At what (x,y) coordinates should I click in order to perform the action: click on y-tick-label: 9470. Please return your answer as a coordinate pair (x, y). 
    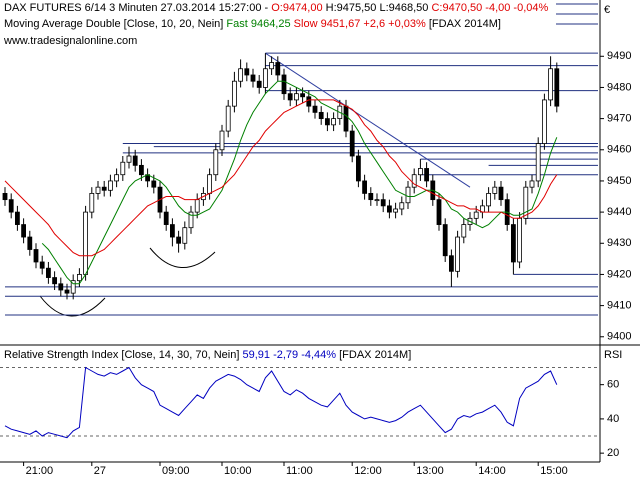
    Looking at the image, I should click on (619, 119).